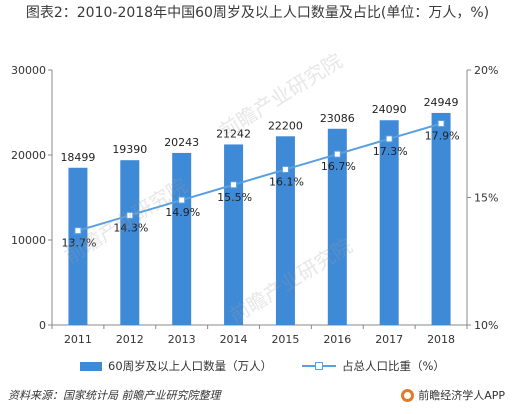 Image resolution: width=515 pixels, height=415 pixels. What do you see at coordinates (28, 240) in the screenshot?
I see `left-axis-tick-label: 10000` at bounding box center [28, 240].